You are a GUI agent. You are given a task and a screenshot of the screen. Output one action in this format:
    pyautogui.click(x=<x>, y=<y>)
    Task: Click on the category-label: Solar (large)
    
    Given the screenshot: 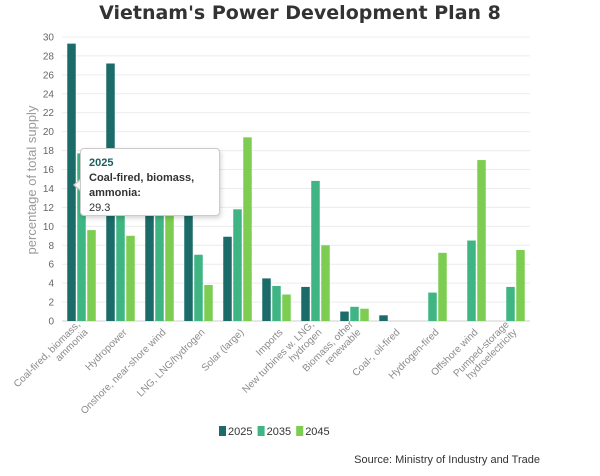 What is the action you would take?
    pyautogui.click(x=223, y=350)
    